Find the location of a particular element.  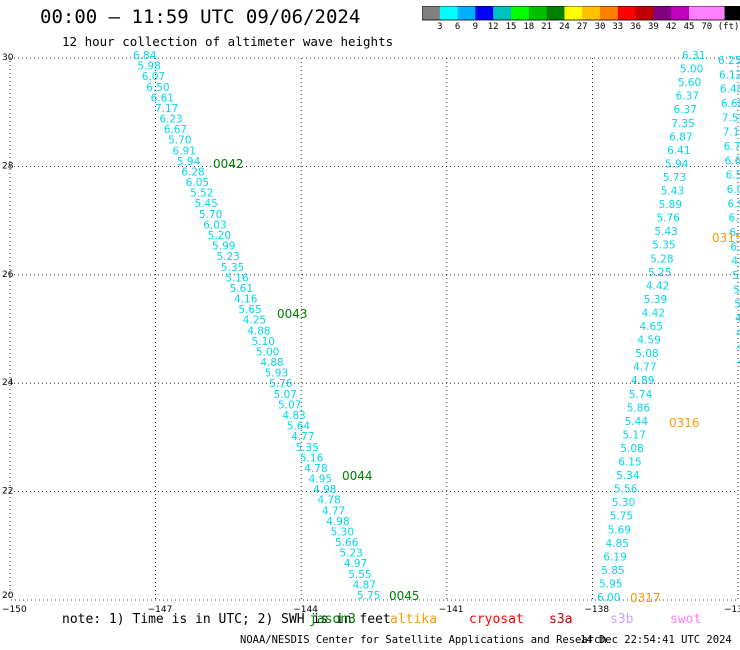

swh-value-track-c: 6.25 is located at coordinates (729, 61).